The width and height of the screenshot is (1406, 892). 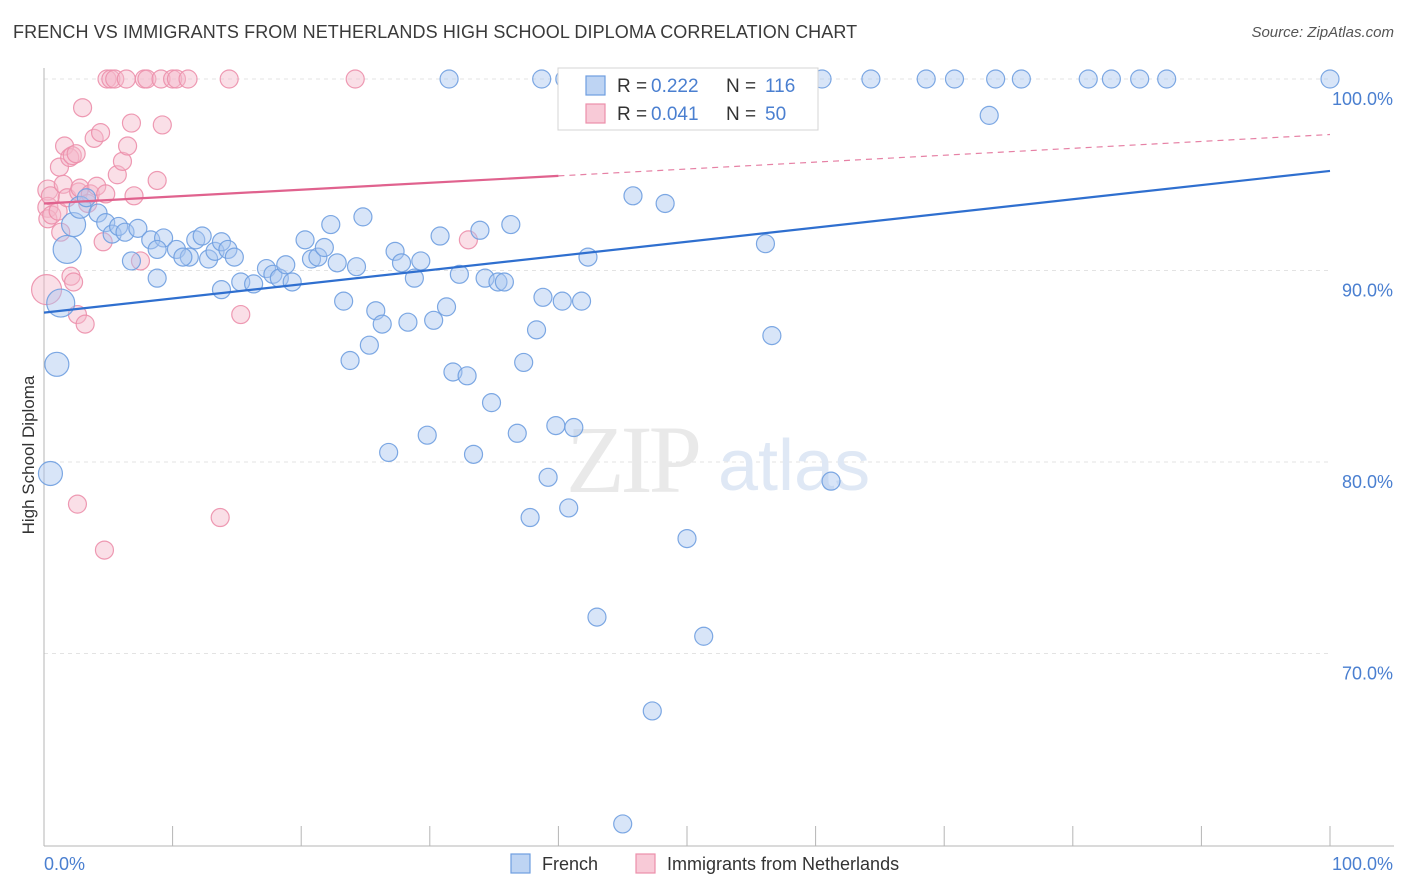 I want to click on legend-series: French Immigrants from Netherlands, so click(x=704, y=863).